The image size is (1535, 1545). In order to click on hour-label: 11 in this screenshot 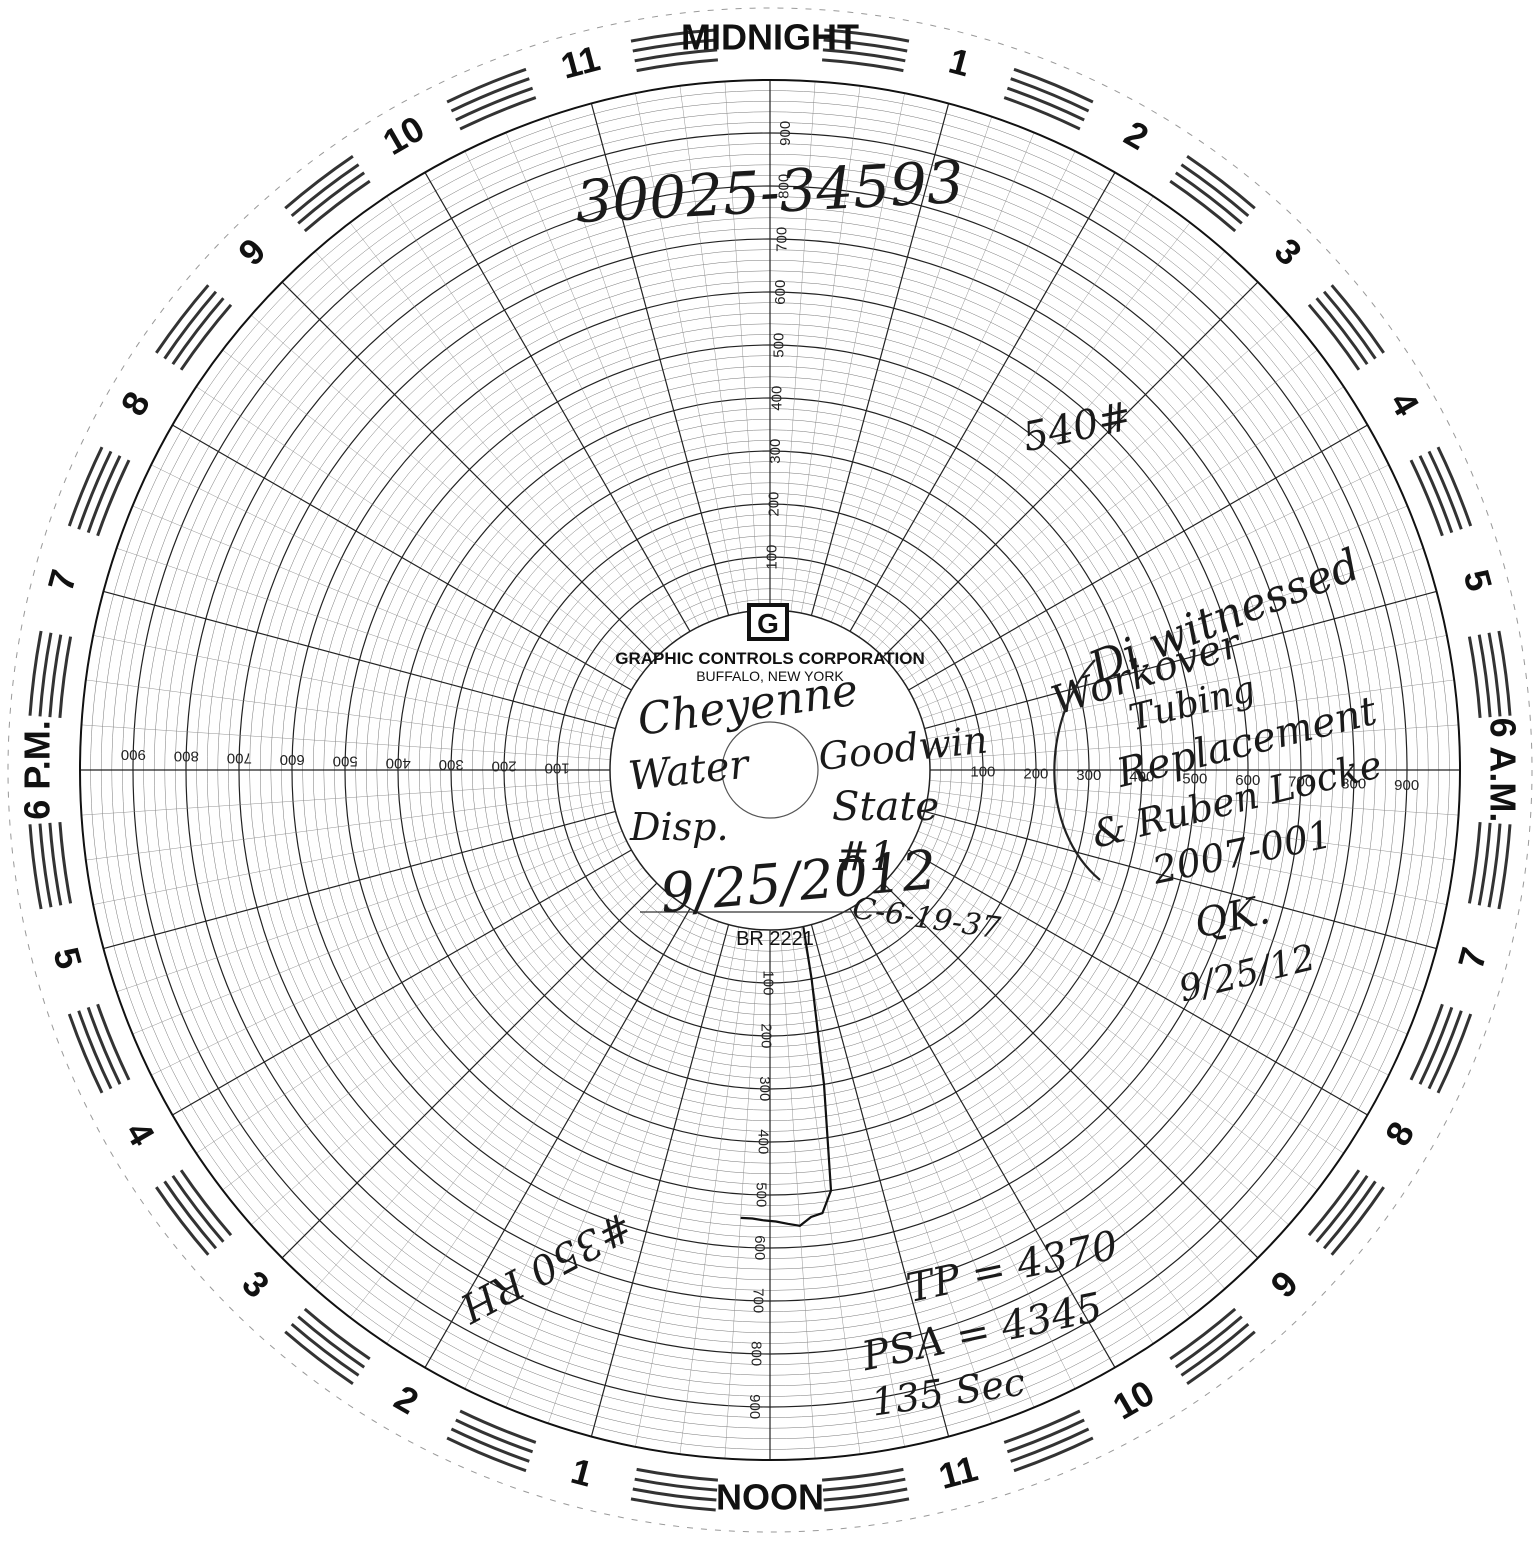, I will do `click(957, 1471)`.